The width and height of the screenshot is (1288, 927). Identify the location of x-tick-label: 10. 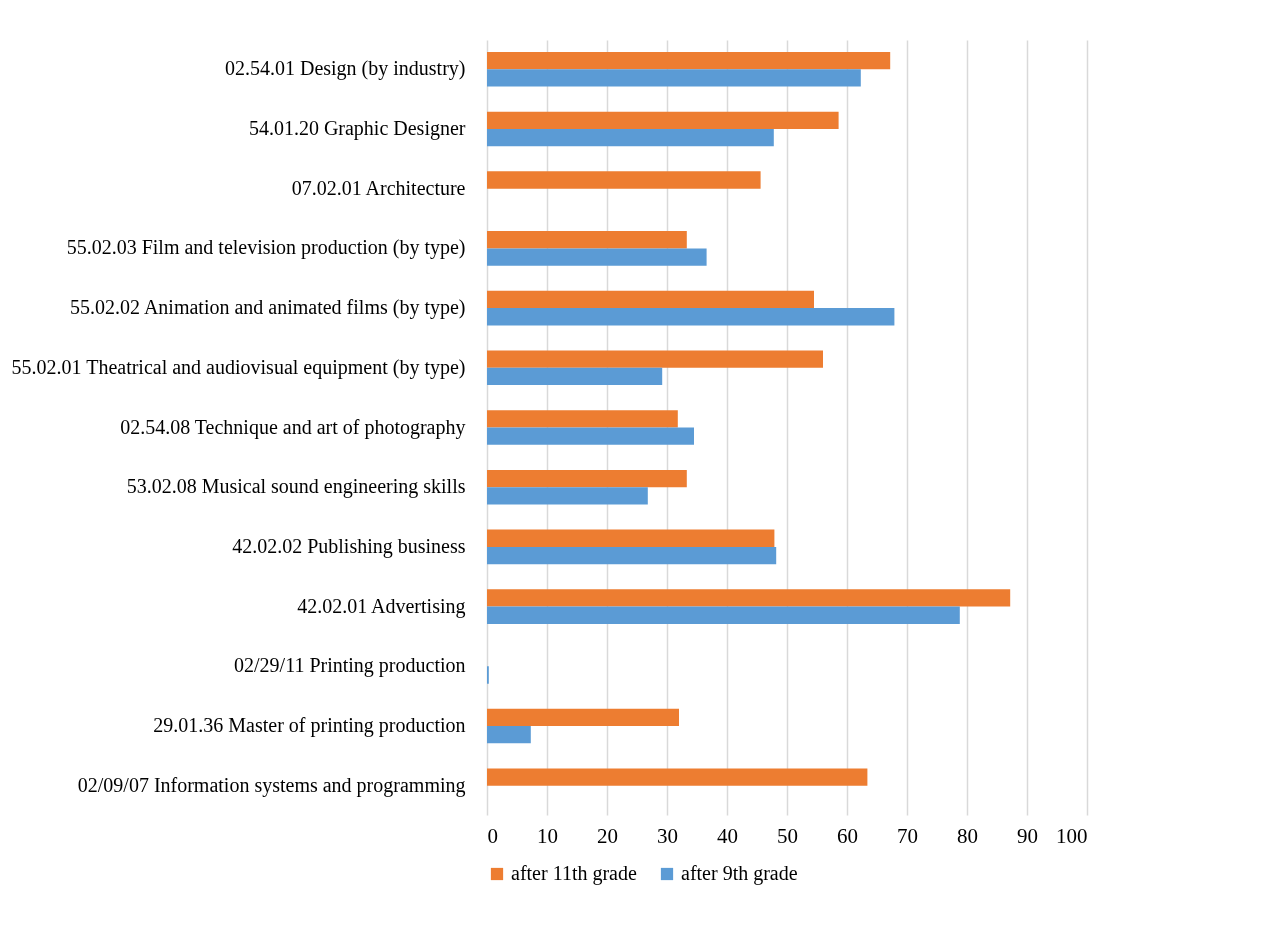
(547, 835).